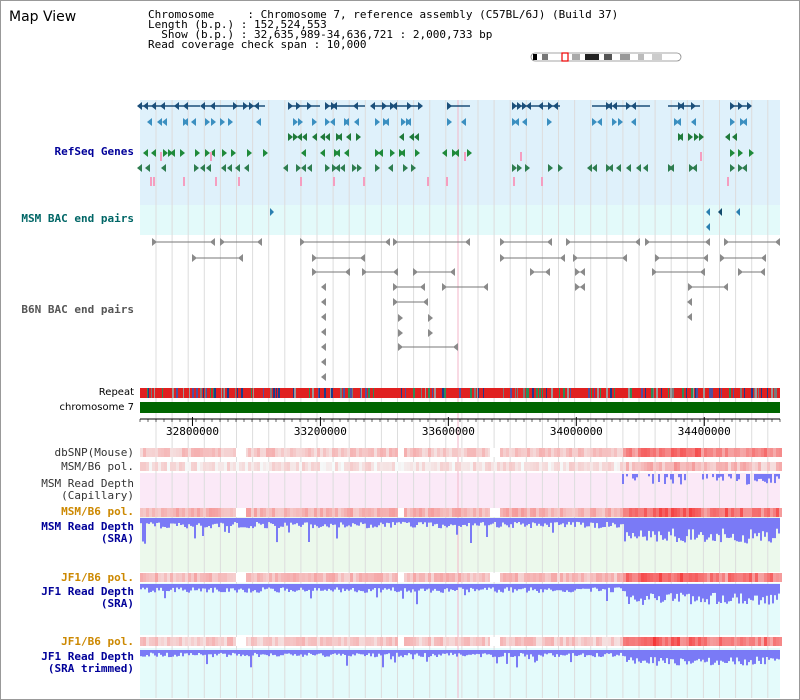  What do you see at coordinates (94, 452) in the screenshot?
I see `track-label-dbsnp: dbSNP(Mouse)` at bounding box center [94, 452].